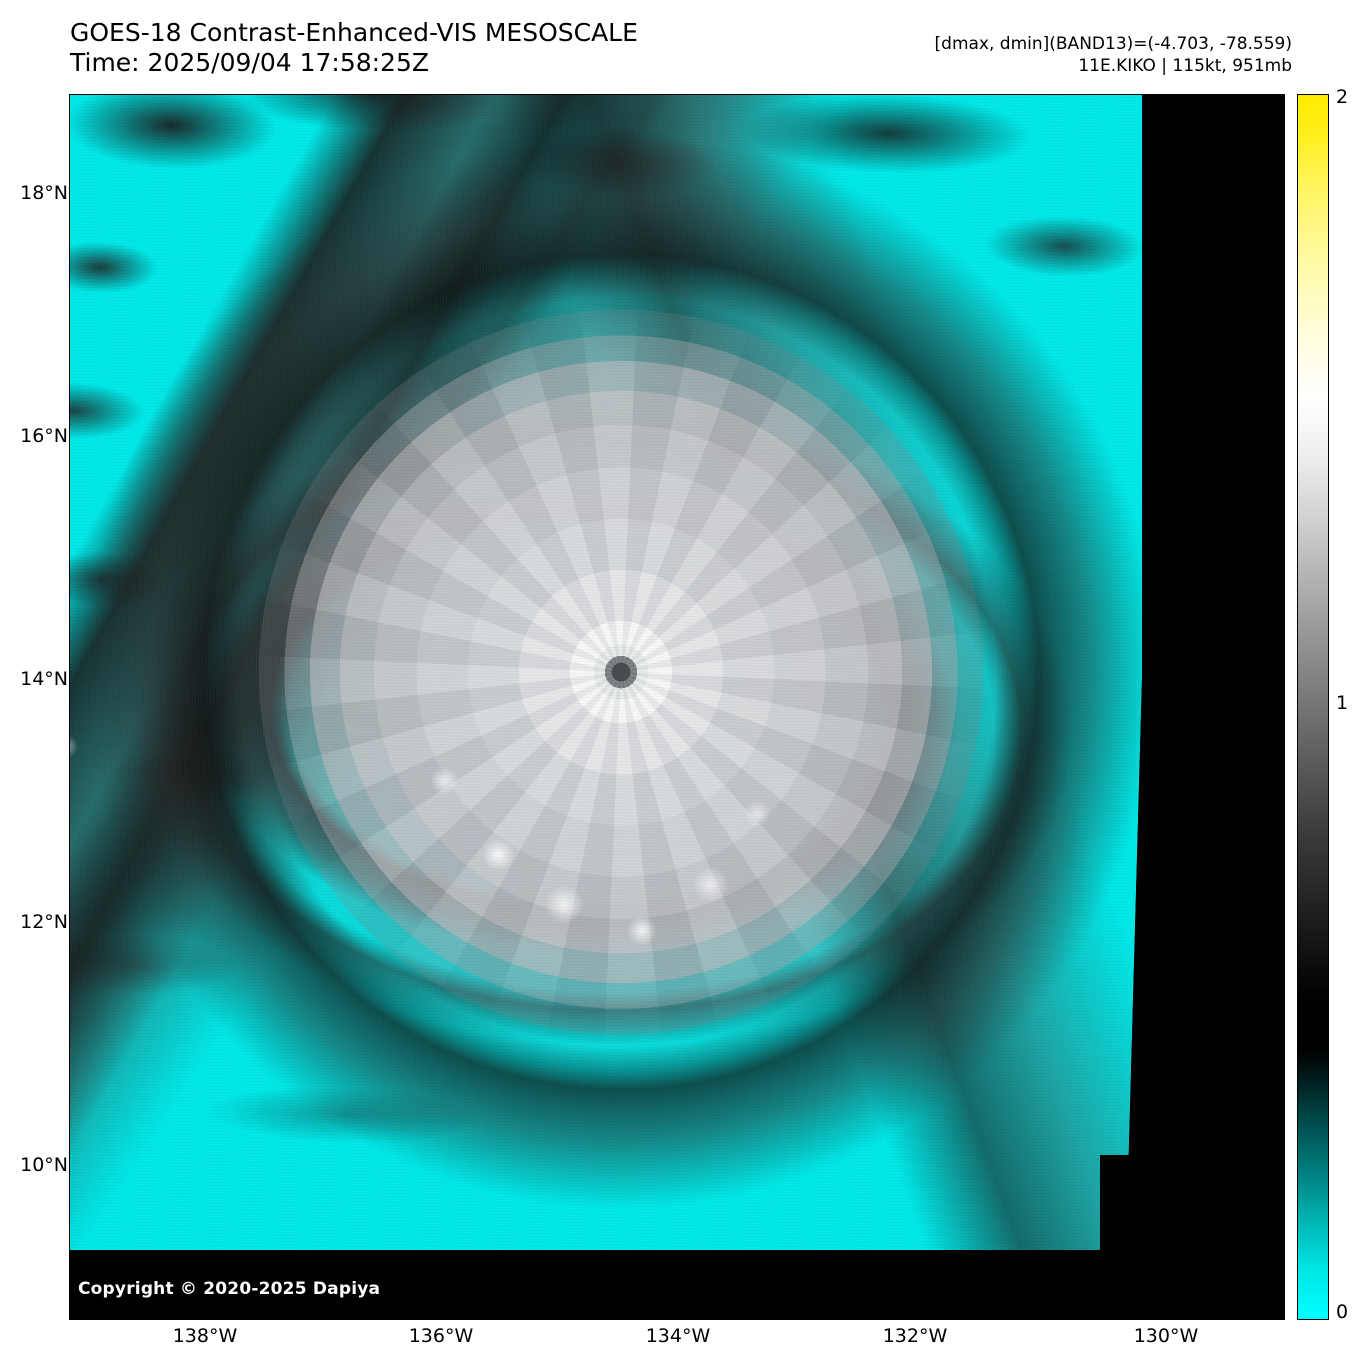 This screenshot has width=1364, height=1359. Describe the element at coordinates (1342, 703) in the screenshot. I see `colorbar-tick-1: 1` at that location.